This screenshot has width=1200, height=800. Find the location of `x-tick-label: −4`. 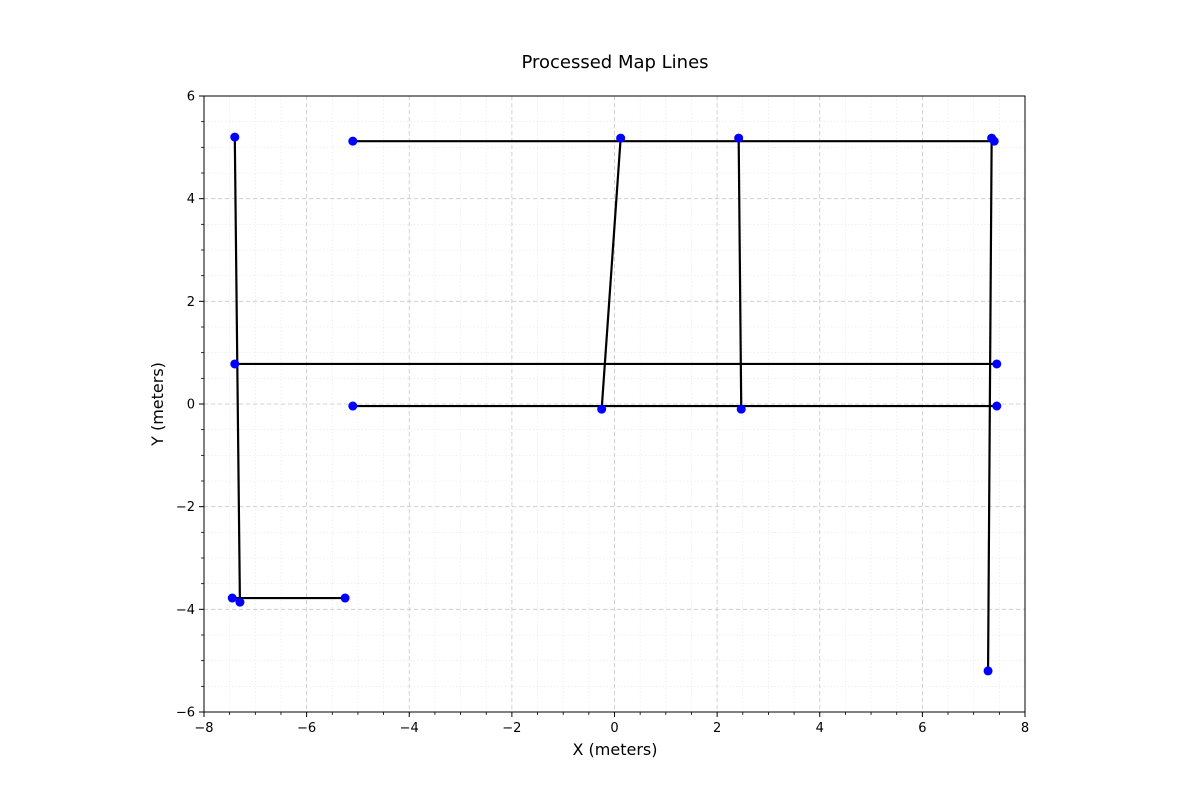

x-tick-label: −4 is located at coordinates (409, 728).